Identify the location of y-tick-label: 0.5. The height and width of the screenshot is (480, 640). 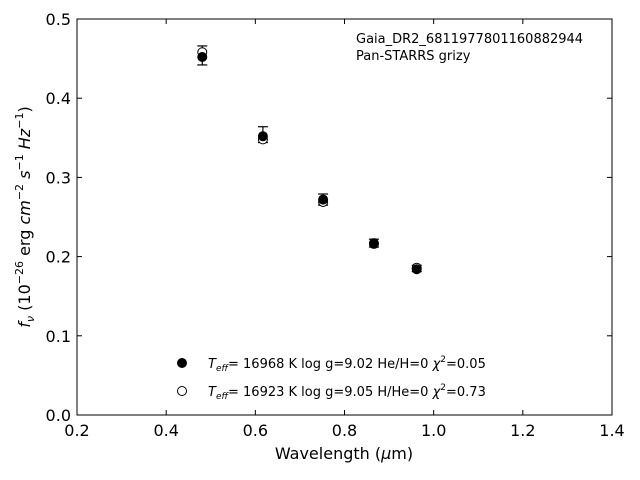
(58, 19).